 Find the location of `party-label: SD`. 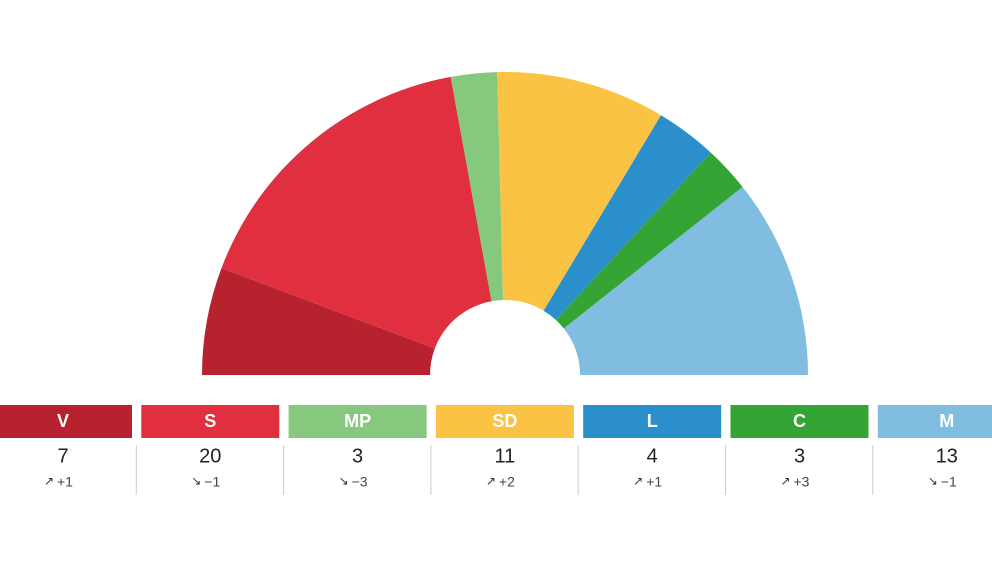

party-label: SD is located at coordinates (504, 421).